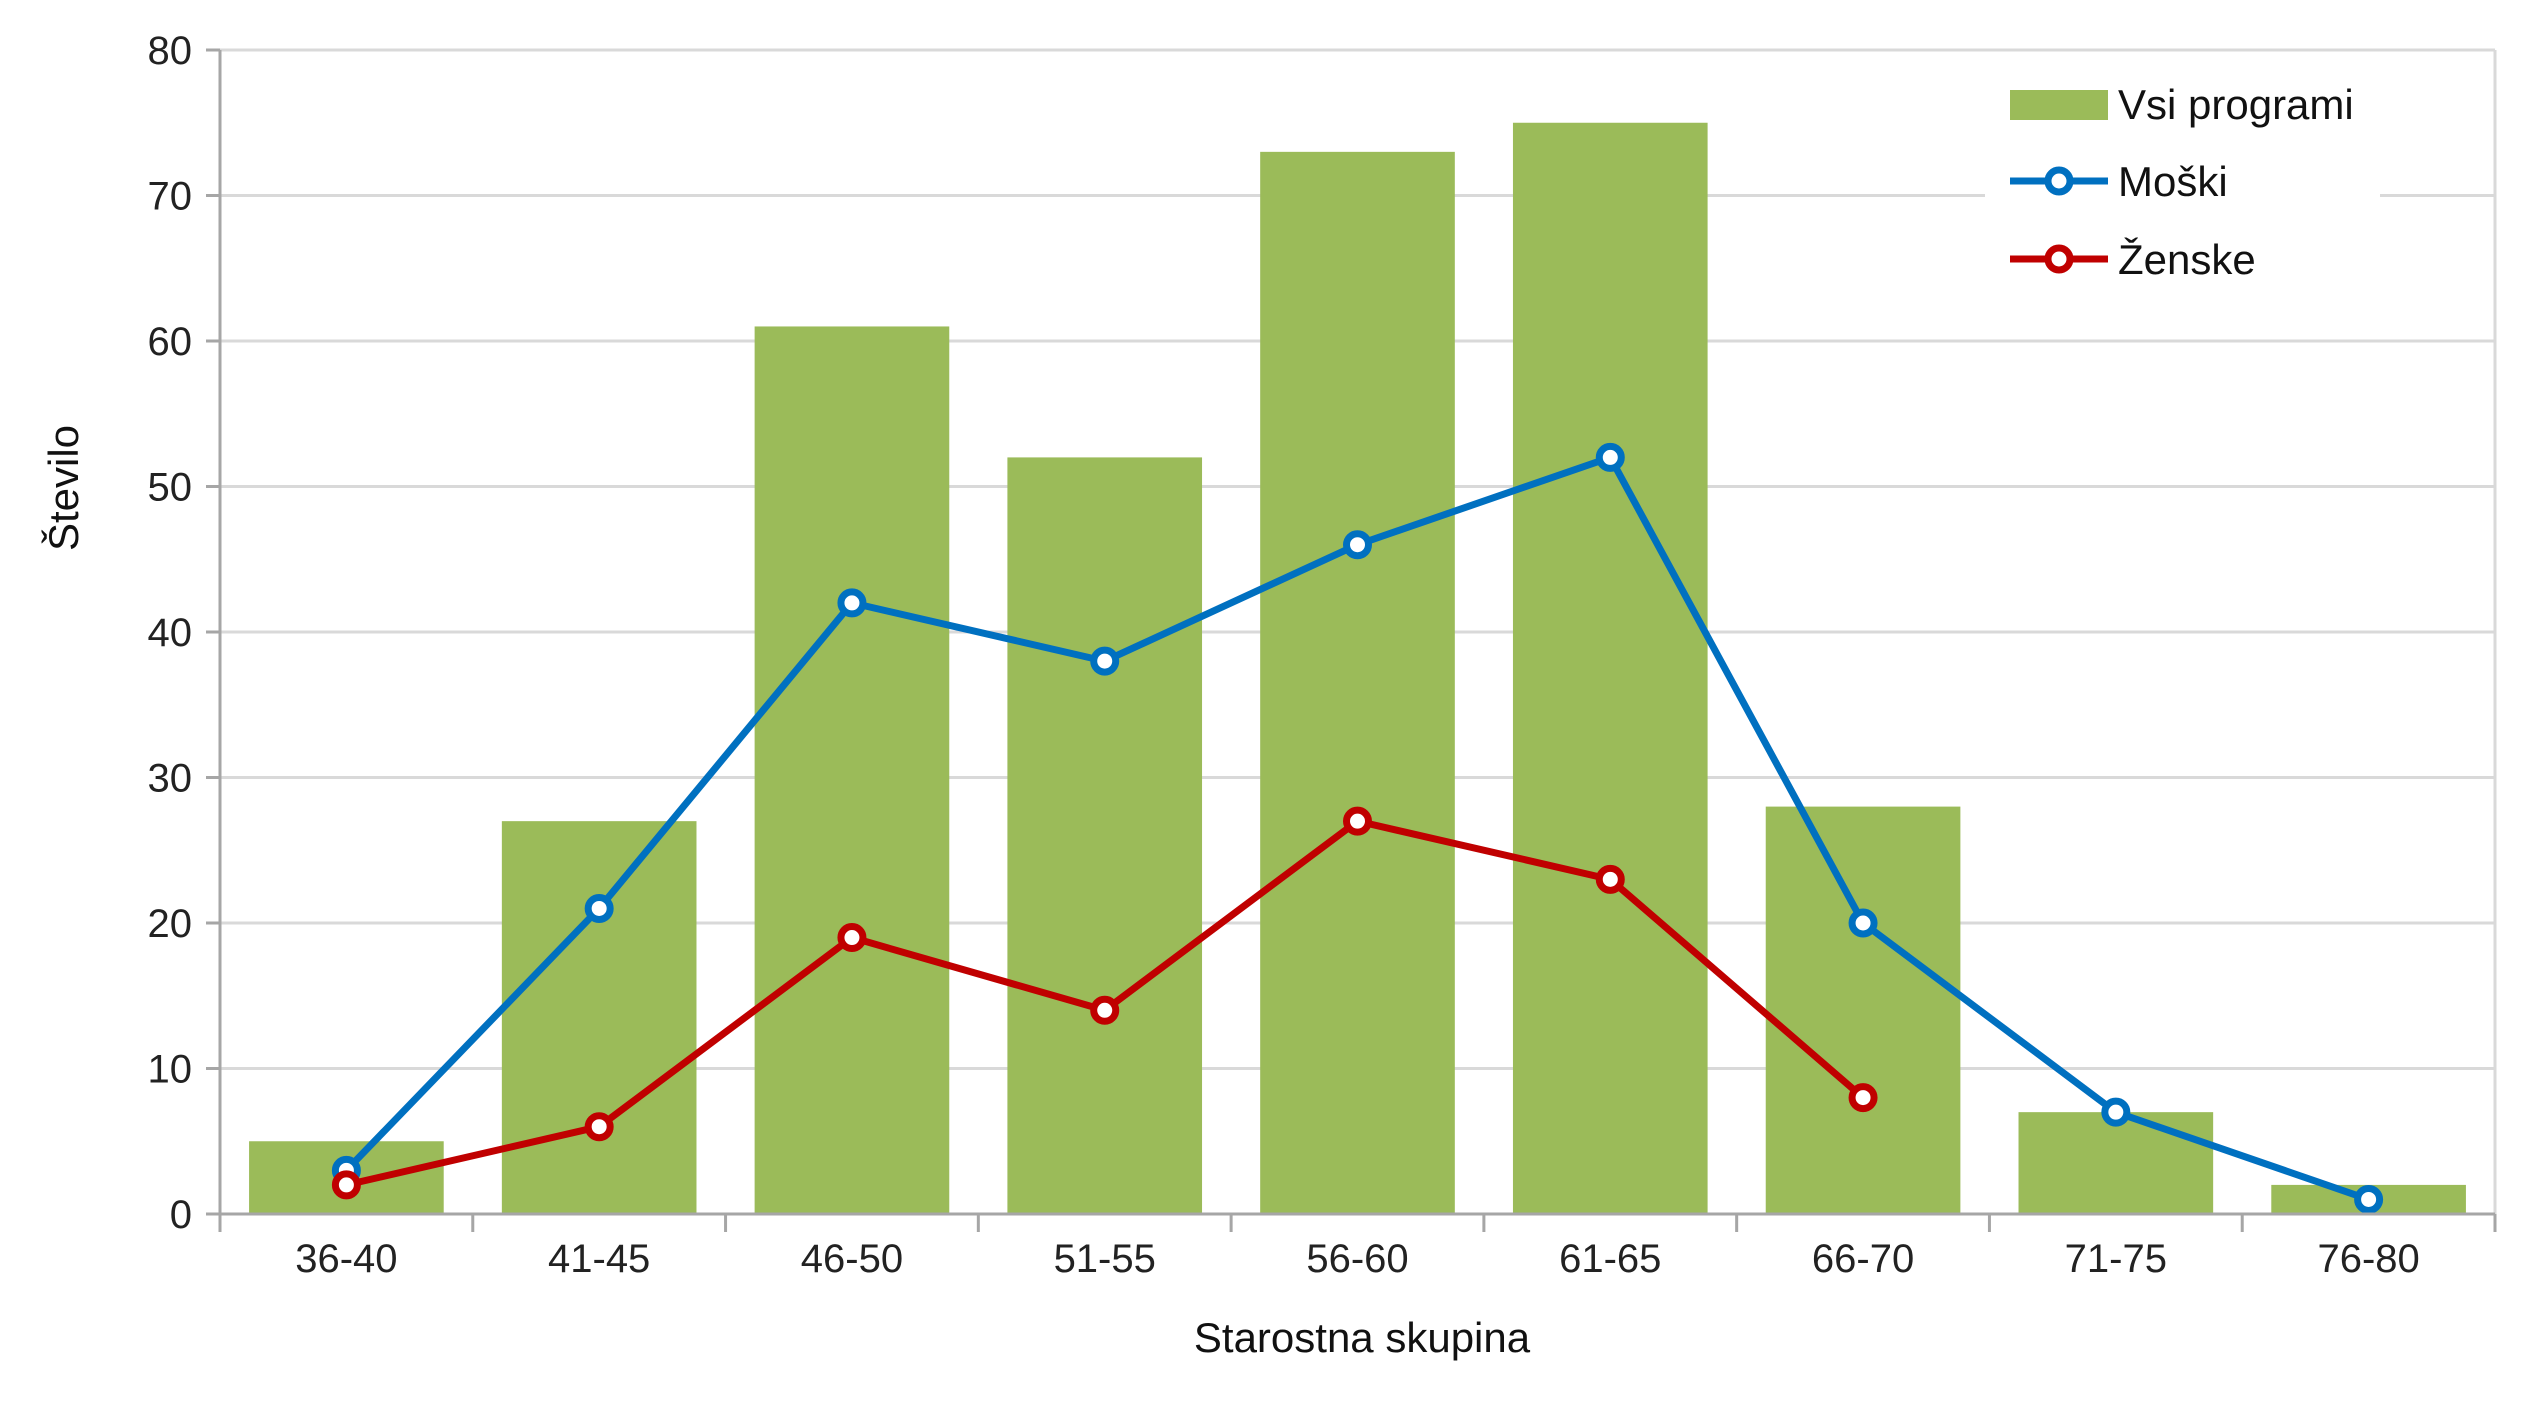 The image size is (2538, 1415). I want to click on x-axis-title: Starostna skupina, so click(1362, 1337).